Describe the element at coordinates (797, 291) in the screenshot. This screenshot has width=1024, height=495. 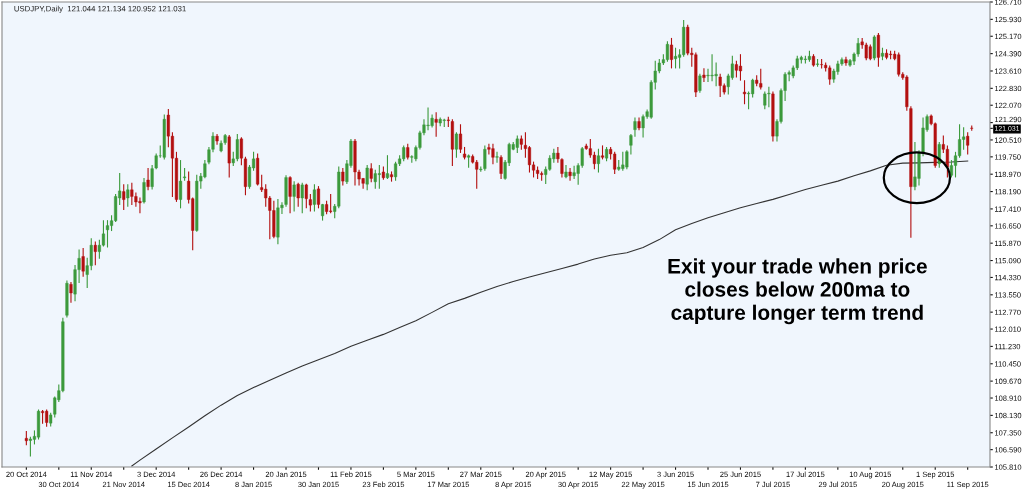
I see `annotation: Exit your trade when price closes below 200ma to capture longer term trend` at that location.